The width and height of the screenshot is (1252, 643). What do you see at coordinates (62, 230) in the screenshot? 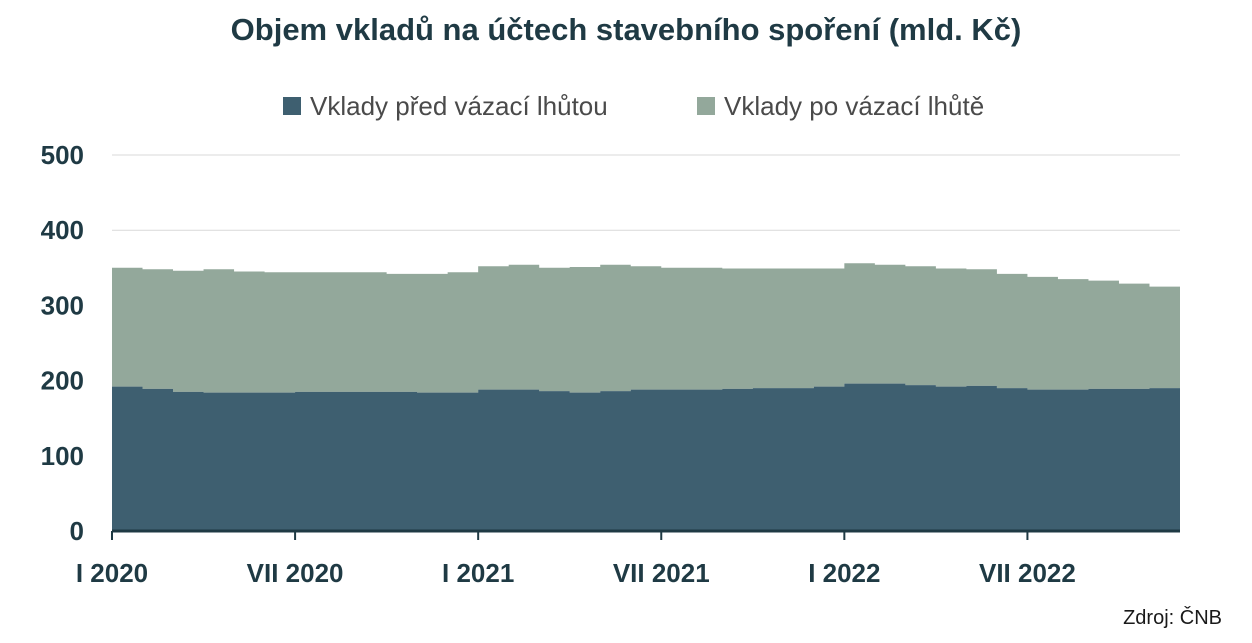
I see `y-tick-label: 400` at bounding box center [62, 230].